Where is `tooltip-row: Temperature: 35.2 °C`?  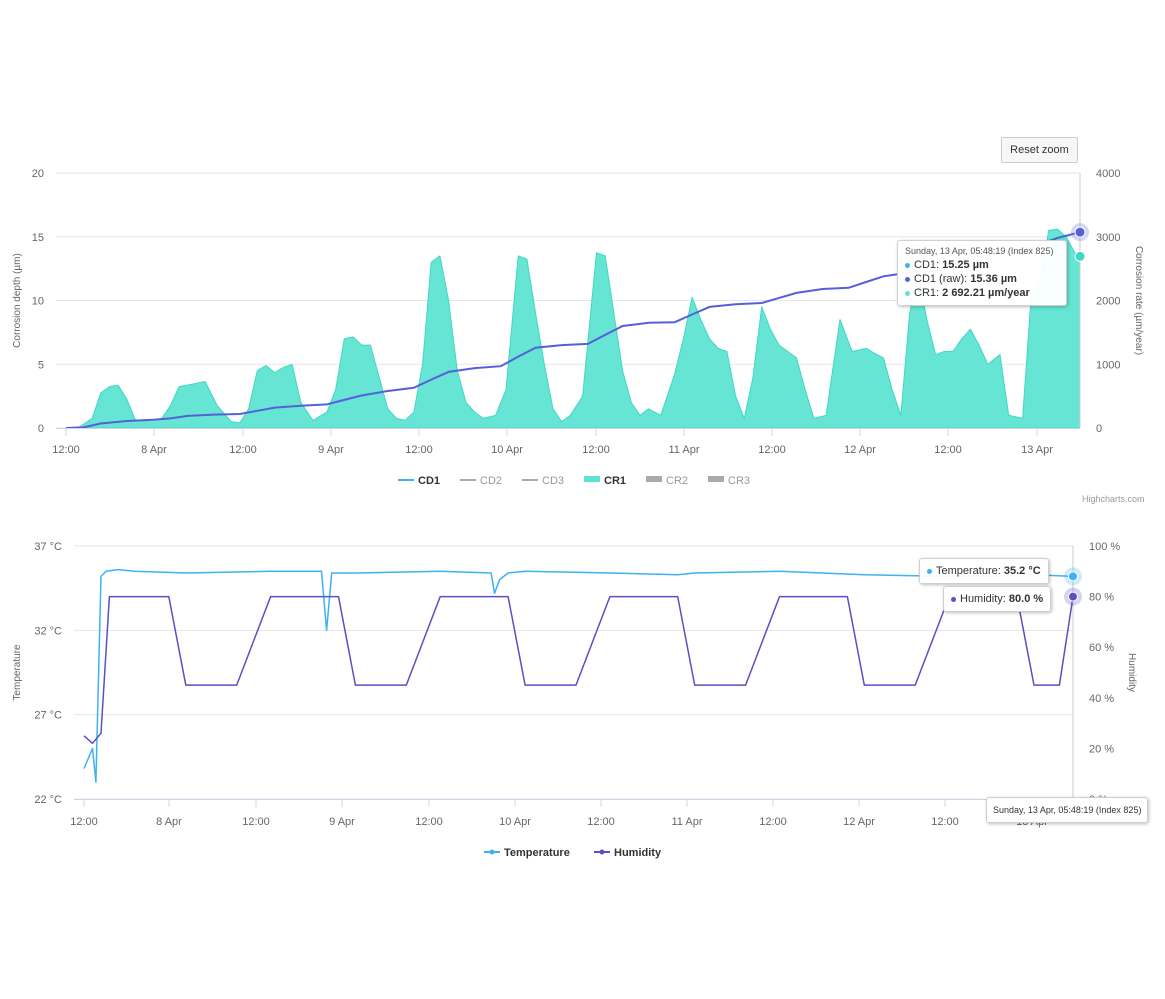
tooltip-row: Temperature: 35.2 °C is located at coordinates (984, 571).